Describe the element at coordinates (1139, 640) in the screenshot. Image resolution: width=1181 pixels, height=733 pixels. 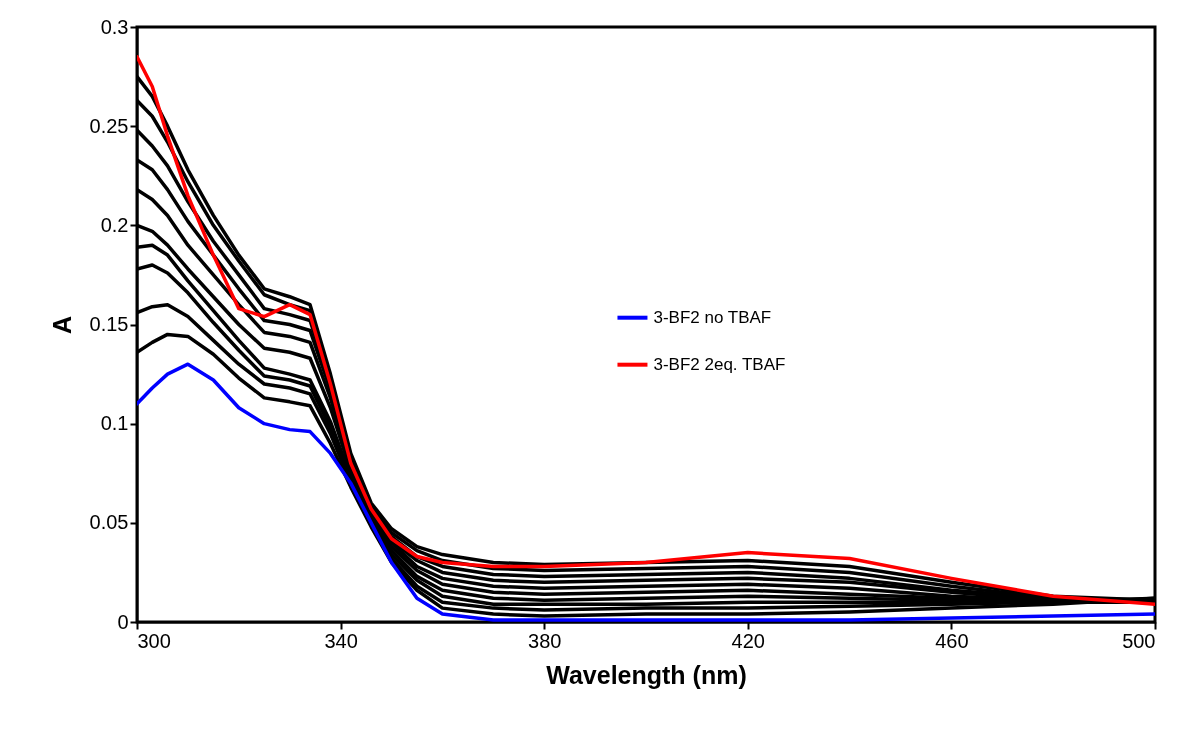
I see `x-tick-label: 500` at that location.